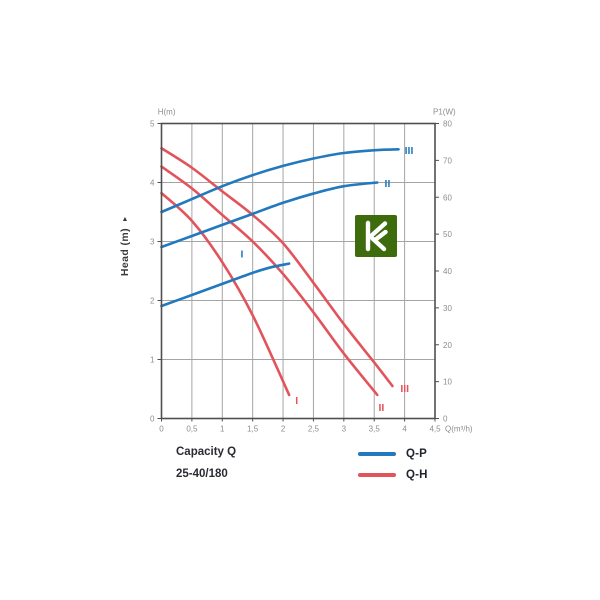 The height and width of the screenshot is (600, 600). I want to click on x-tick-label: 4, so click(404, 429).